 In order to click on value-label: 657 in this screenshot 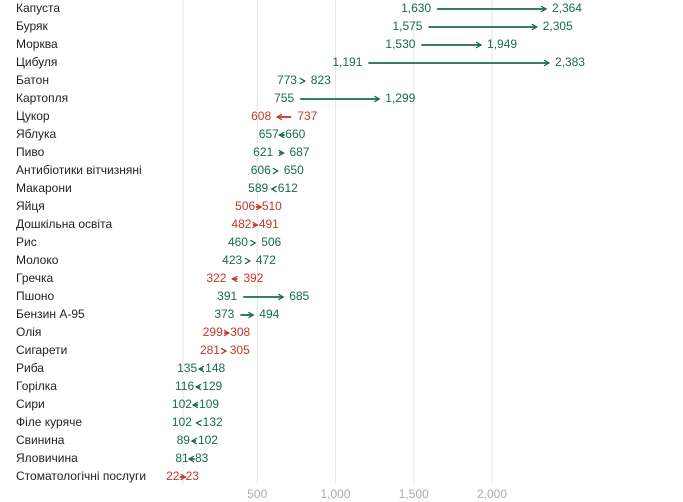, I will do `click(269, 134)`.